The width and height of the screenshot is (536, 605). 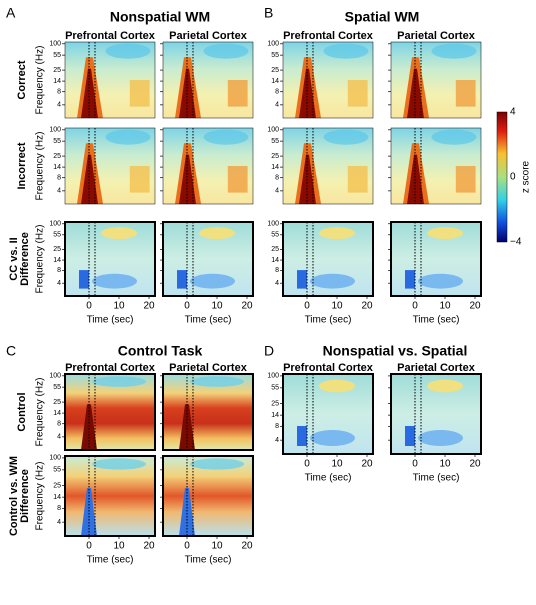 I want to click on column-header: Prefrontal Cortex, so click(x=328, y=36).